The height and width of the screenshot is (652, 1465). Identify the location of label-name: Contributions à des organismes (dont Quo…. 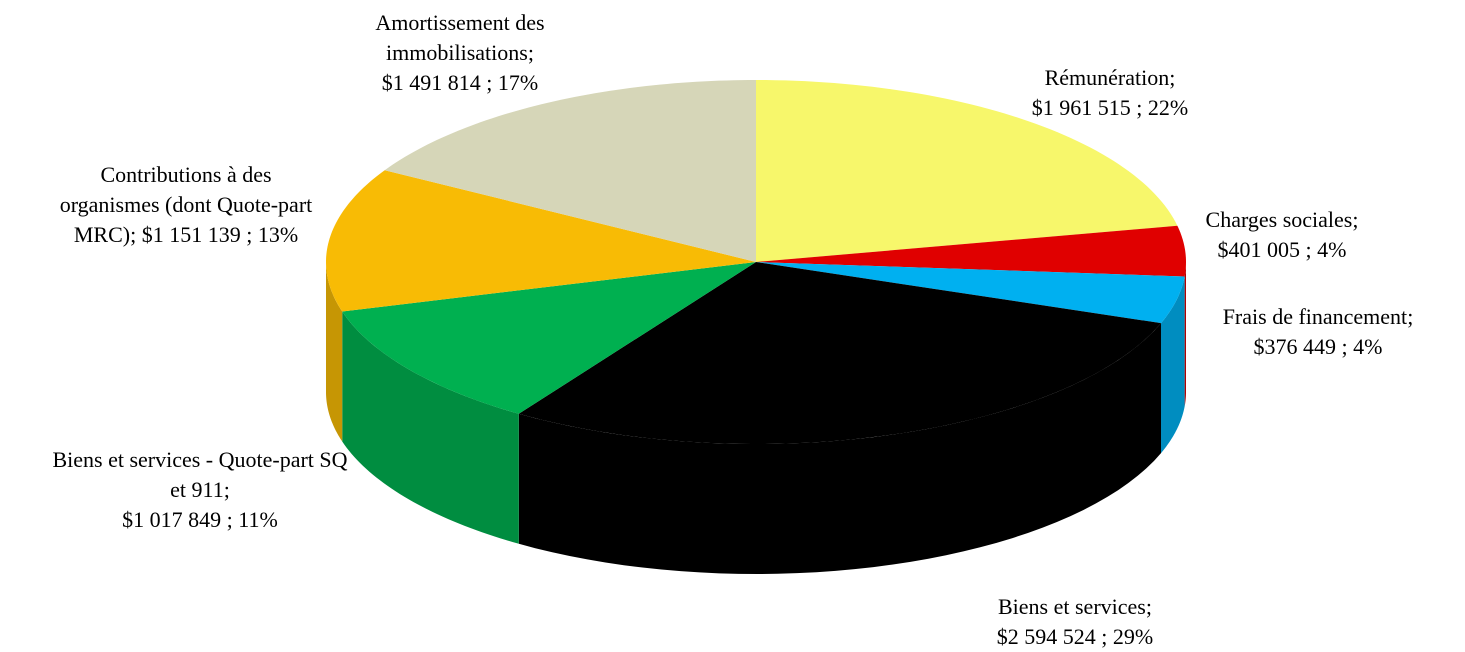
(186, 204).